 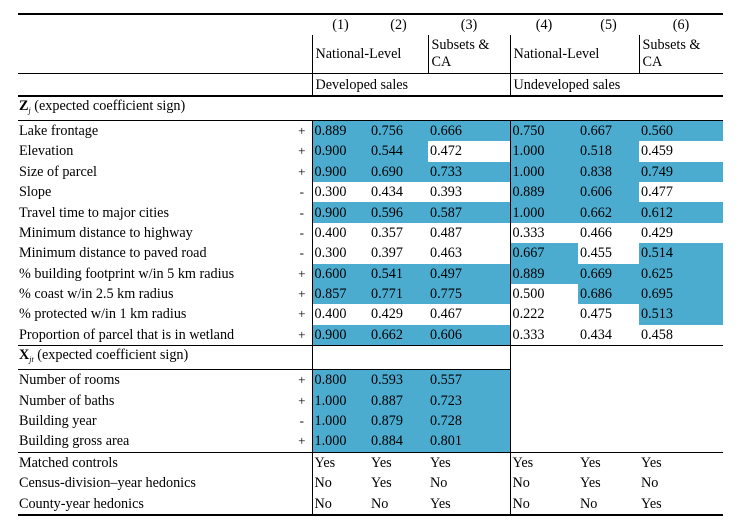 I want to click on cell-value-col-2: 0.593, so click(x=398, y=380).